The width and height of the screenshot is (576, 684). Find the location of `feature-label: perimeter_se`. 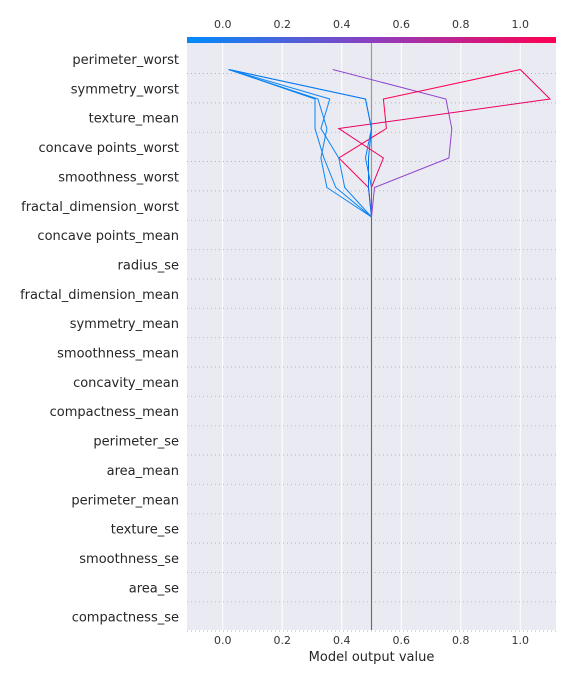

feature-label: perimeter_se is located at coordinates (136, 442).